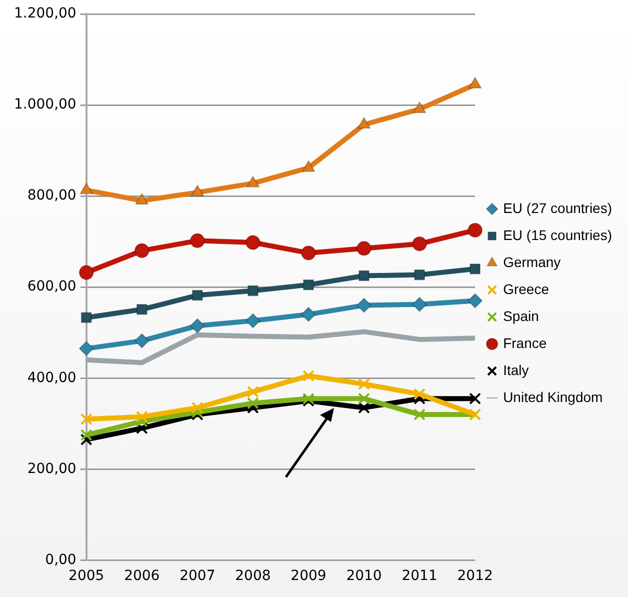 Image resolution: width=628 pixels, height=597 pixels. Describe the element at coordinates (532, 262) in the screenshot. I see `legend-label: Germany` at that location.